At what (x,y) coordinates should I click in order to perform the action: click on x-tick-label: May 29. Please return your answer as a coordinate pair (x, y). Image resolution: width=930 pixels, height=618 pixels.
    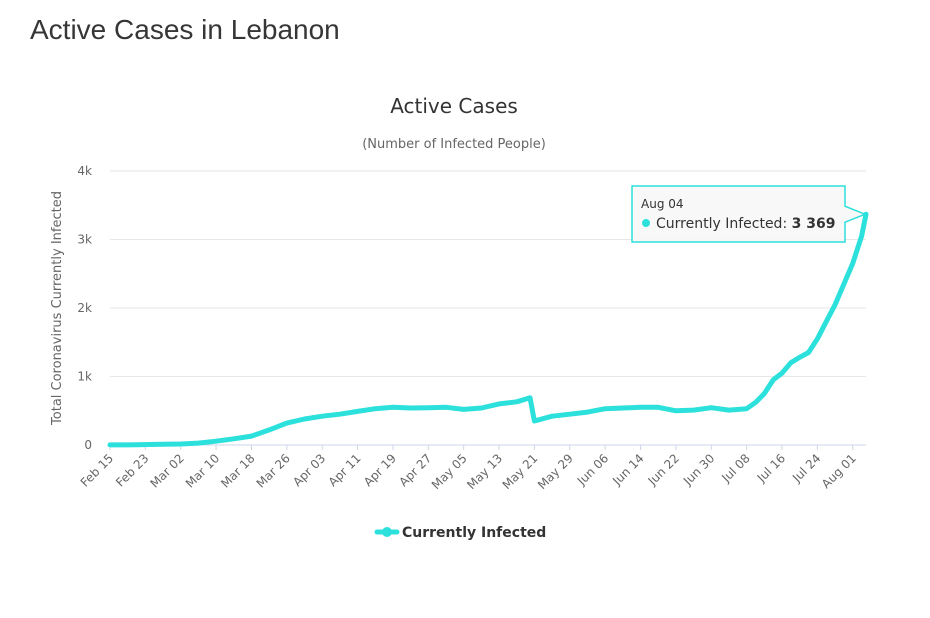
    Looking at the image, I should click on (555, 471).